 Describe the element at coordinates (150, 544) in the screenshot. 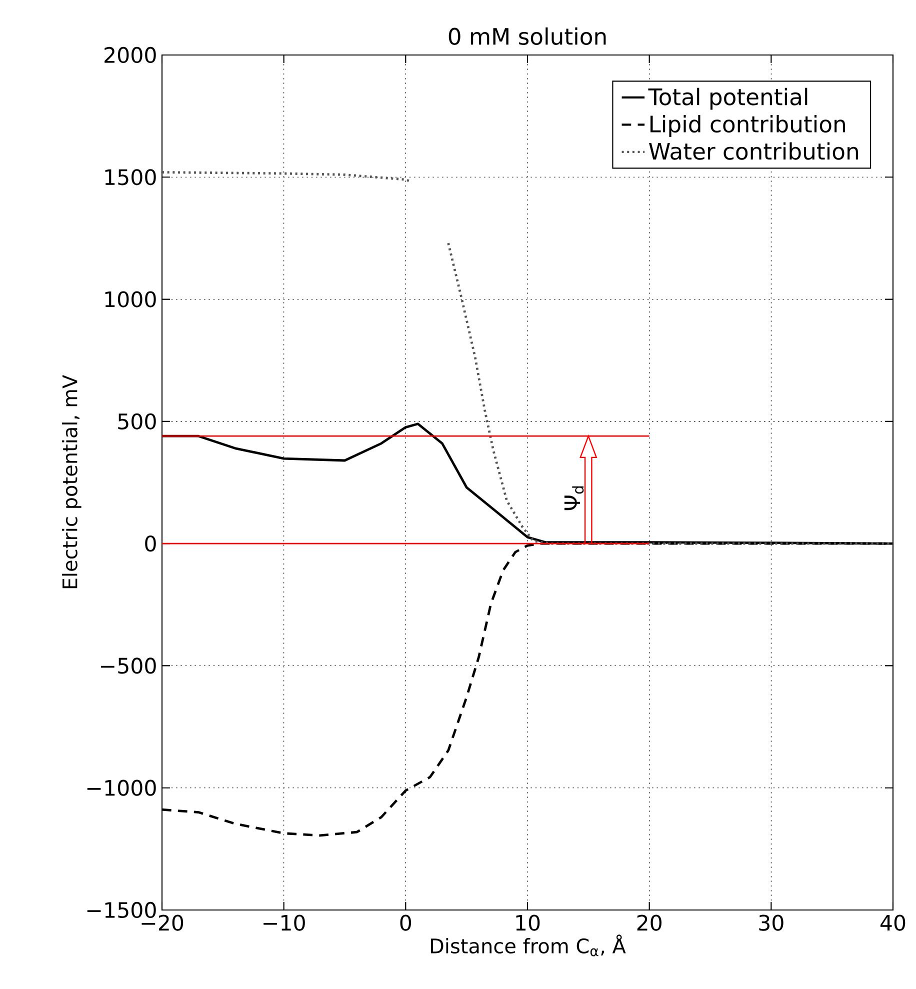

I see `y-tick-label: 0` at that location.